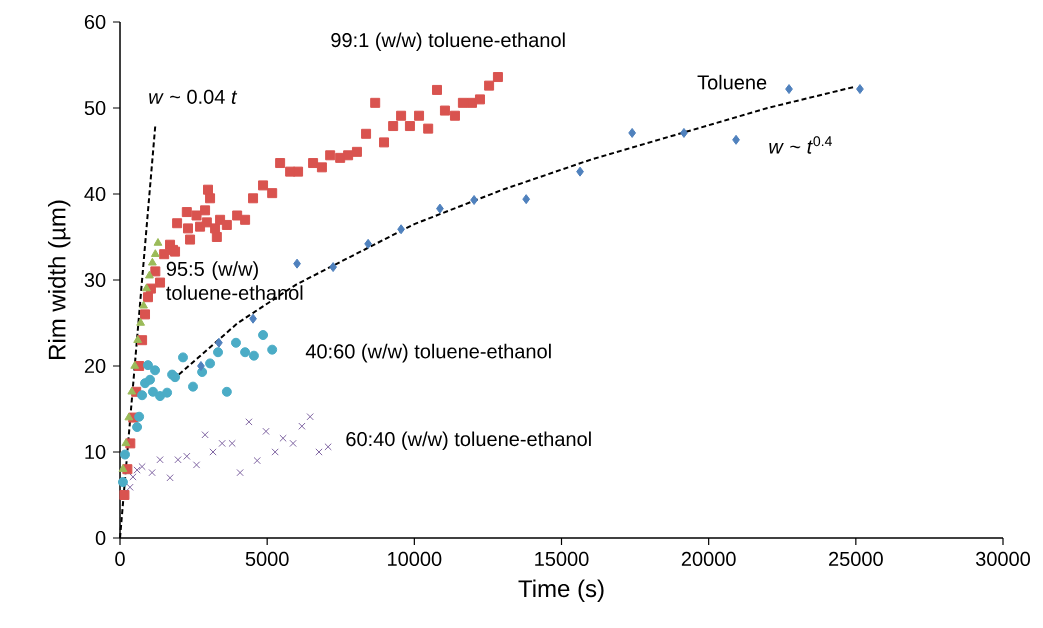 This screenshot has width=1043, height=628. I want to click on series-label: w ~ 0.04 t, so click(193, 96).